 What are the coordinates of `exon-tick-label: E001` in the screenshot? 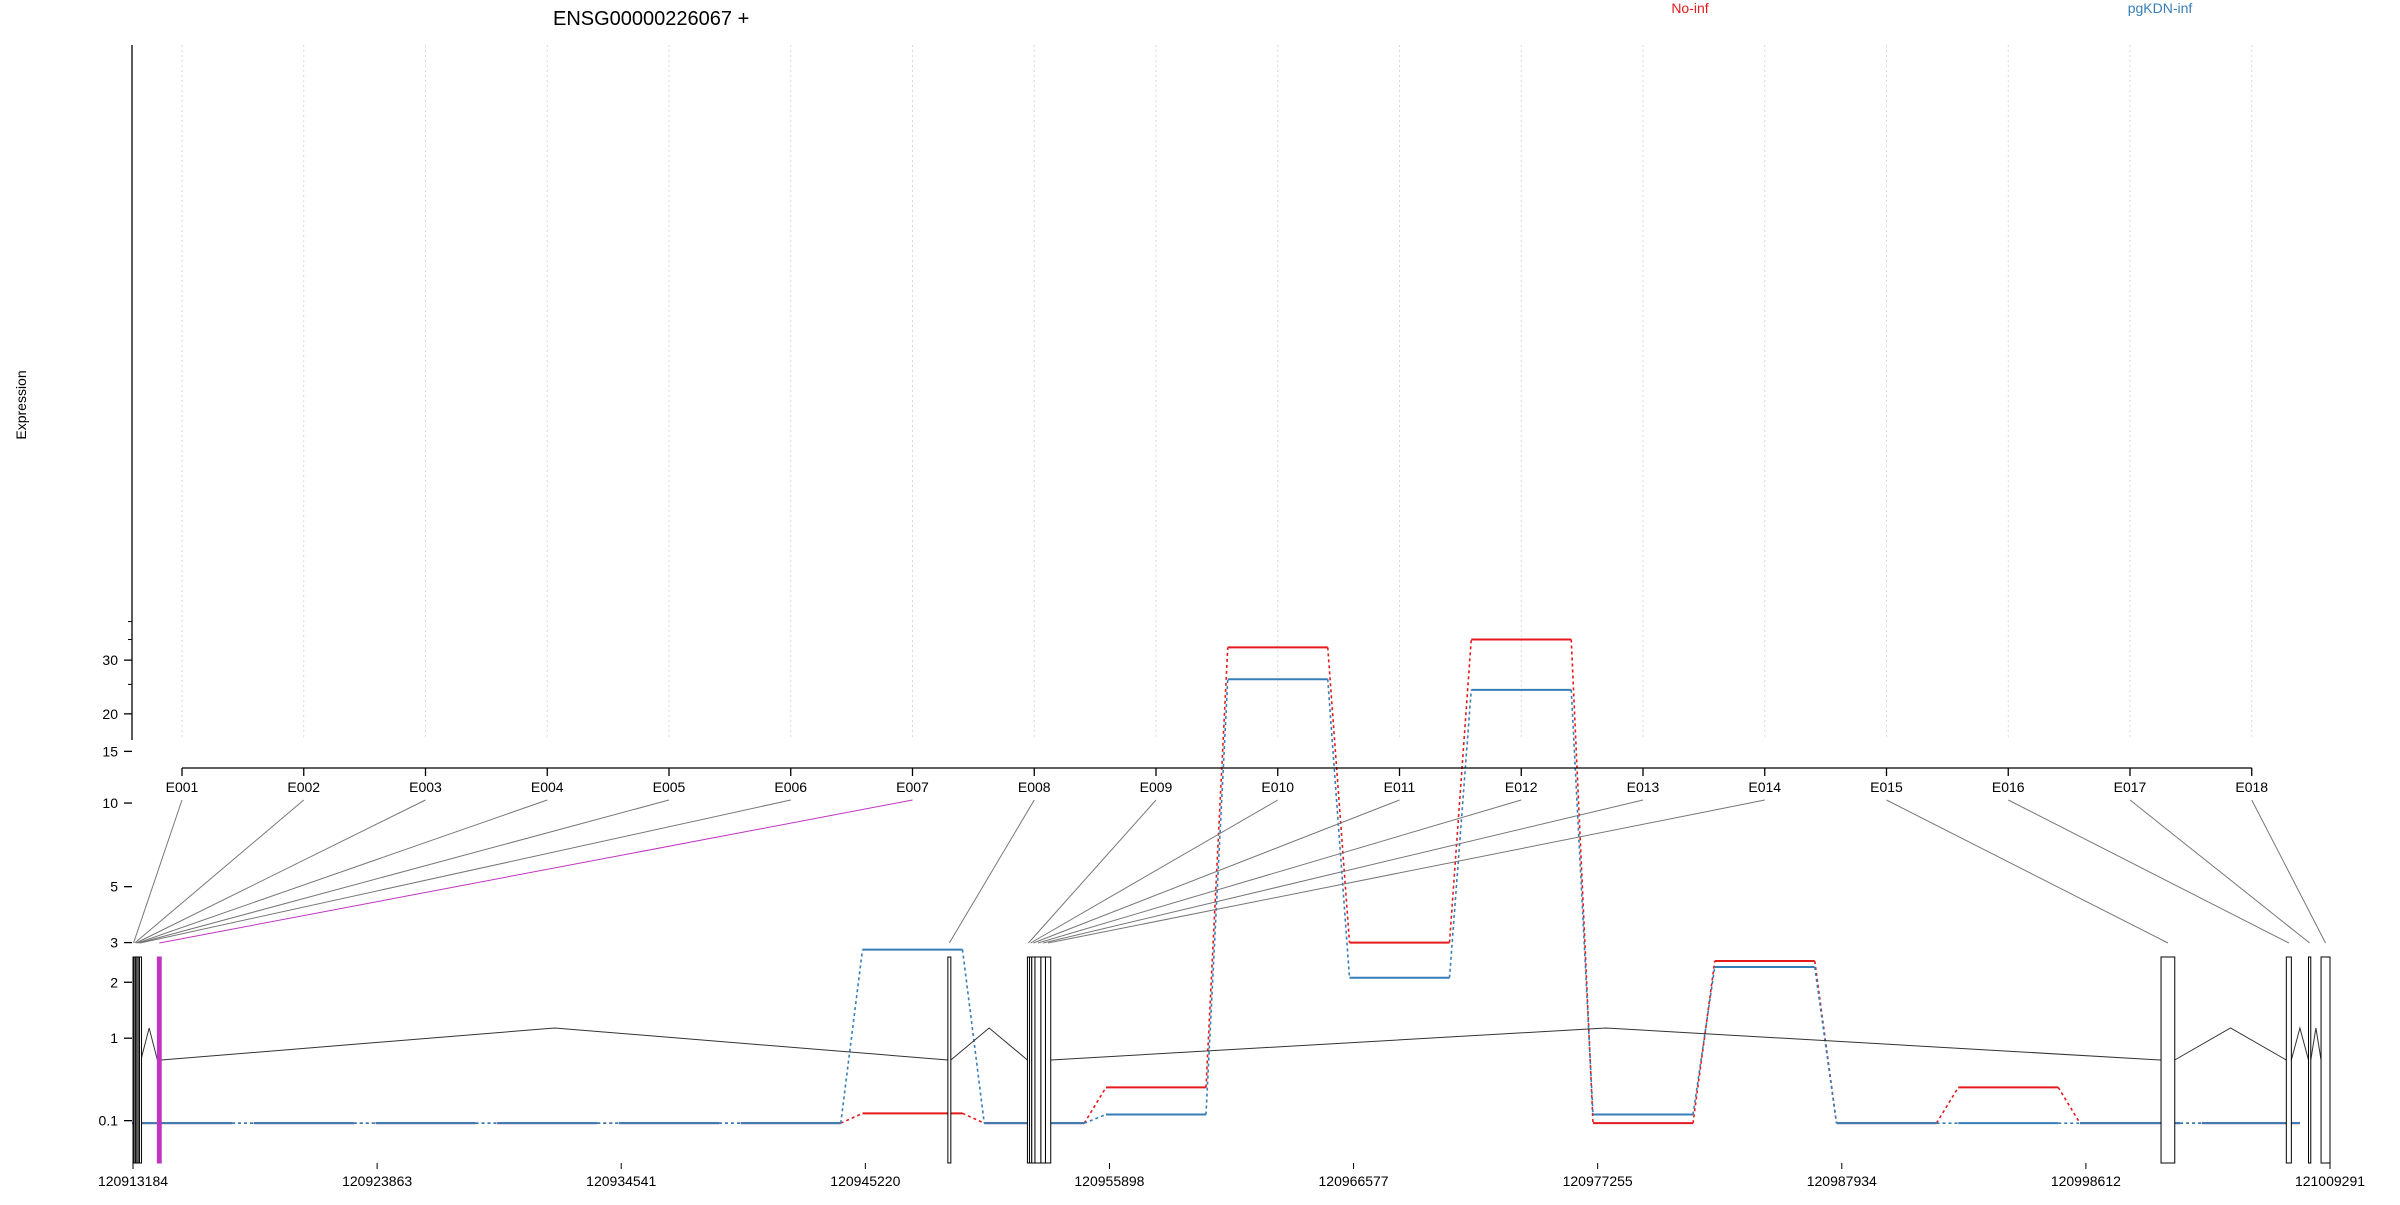 It's located at (182, 787).